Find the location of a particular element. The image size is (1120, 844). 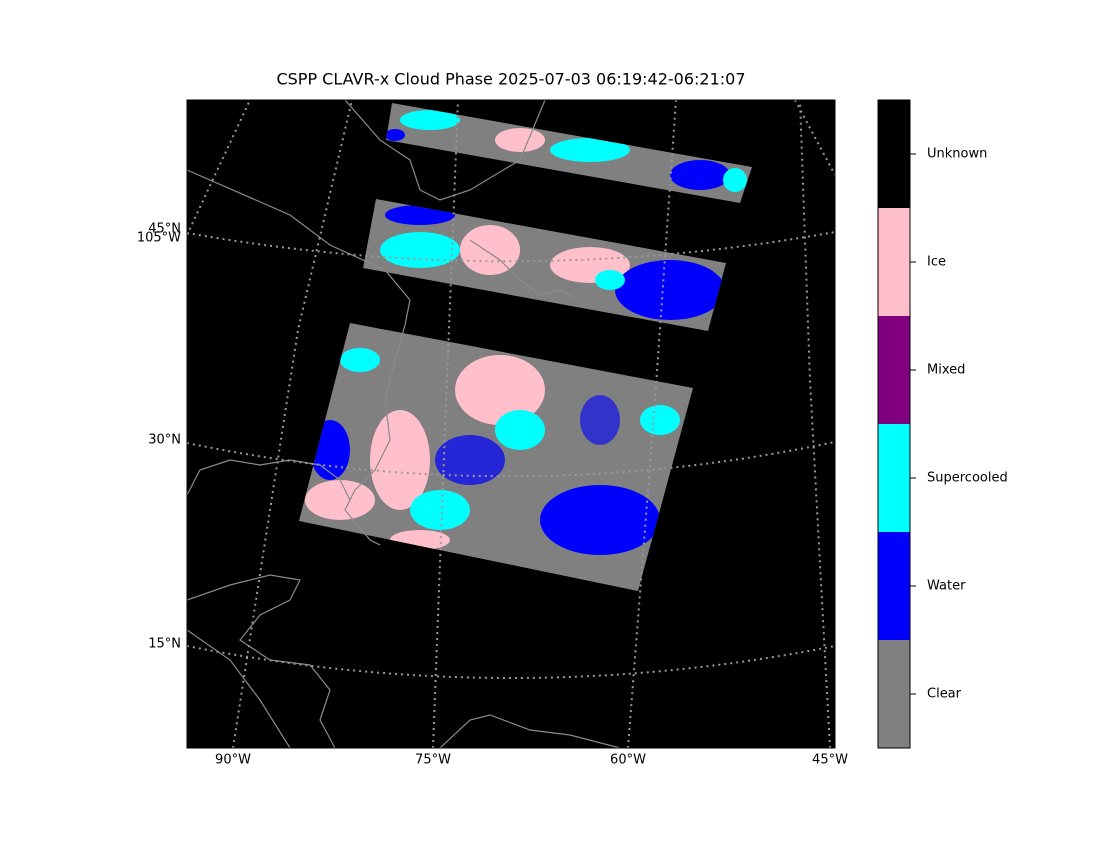

longitude-label: 45°W is located at coordinates (830, 760).